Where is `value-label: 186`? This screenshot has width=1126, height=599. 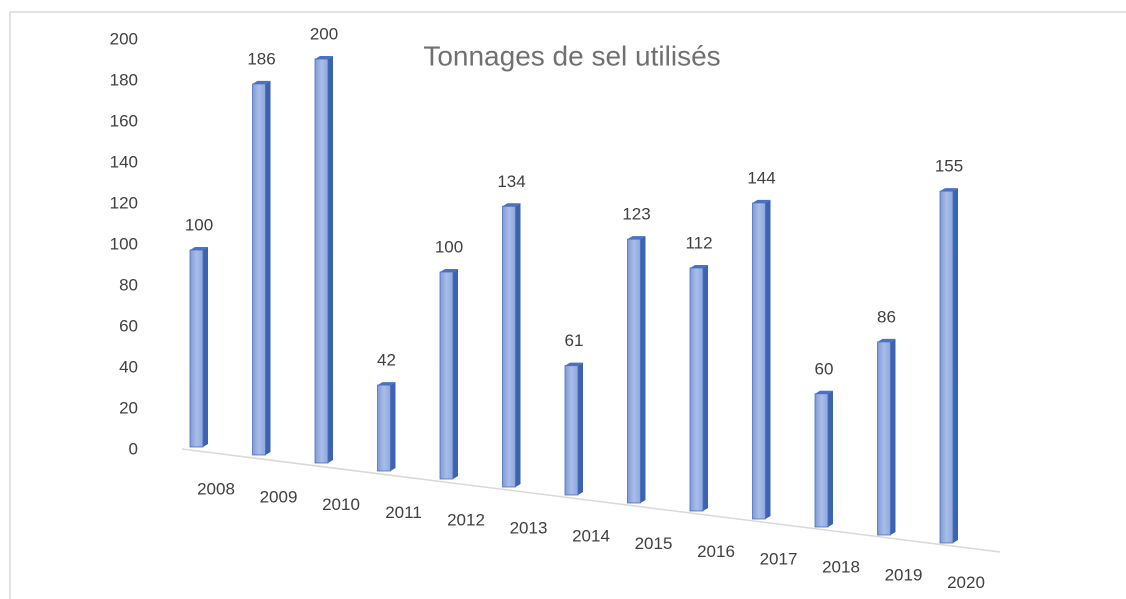 value-label: 186 is located at coordinates (261, 58).